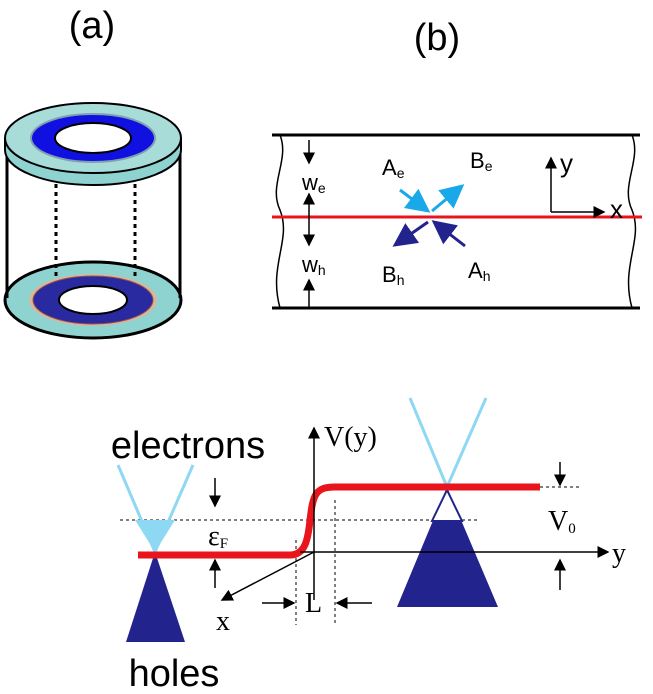  I want to click on axis-label: V(y), so click(350, 437).